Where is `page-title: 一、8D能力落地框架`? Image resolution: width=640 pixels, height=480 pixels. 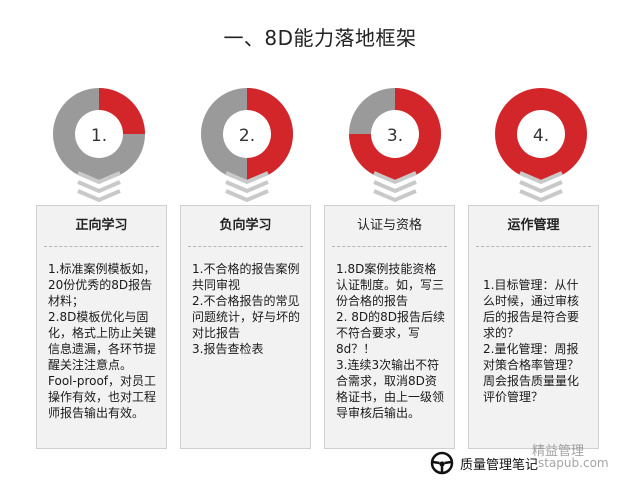
page-title: 一、8D能力落地框架 is located at coordinates (320, 38).